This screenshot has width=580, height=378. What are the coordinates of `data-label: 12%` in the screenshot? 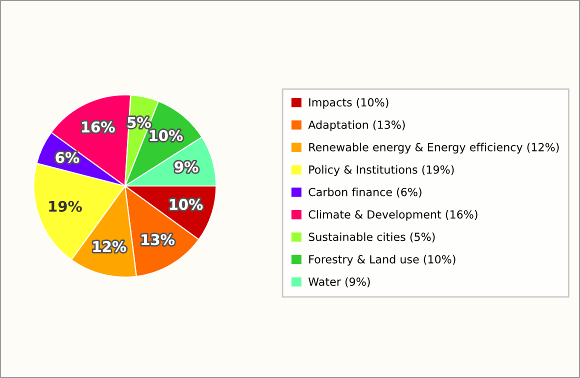 It's located at (109, 246).